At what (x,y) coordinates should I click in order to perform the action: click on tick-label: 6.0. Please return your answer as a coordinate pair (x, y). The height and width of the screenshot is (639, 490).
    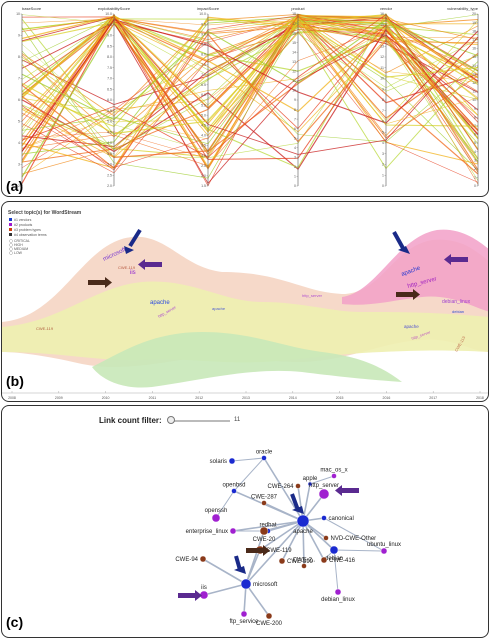
    Looking at the image, I should click on (109, 100).